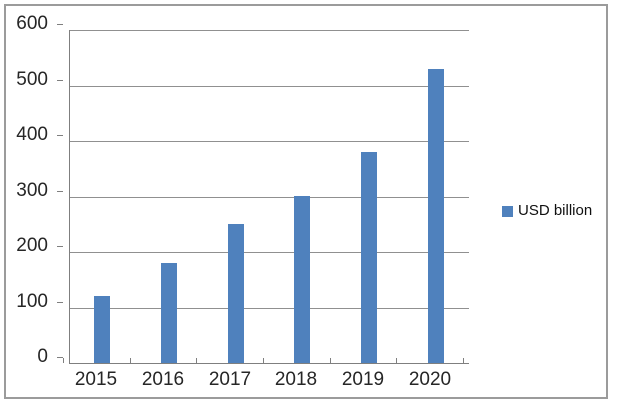 The width and height of the screenshot is (617, 408). What do you see at coordinates (430, 379) in the screenshot?
I see `x-tick-label-2020: 2020` at bounding box center [430, 379].